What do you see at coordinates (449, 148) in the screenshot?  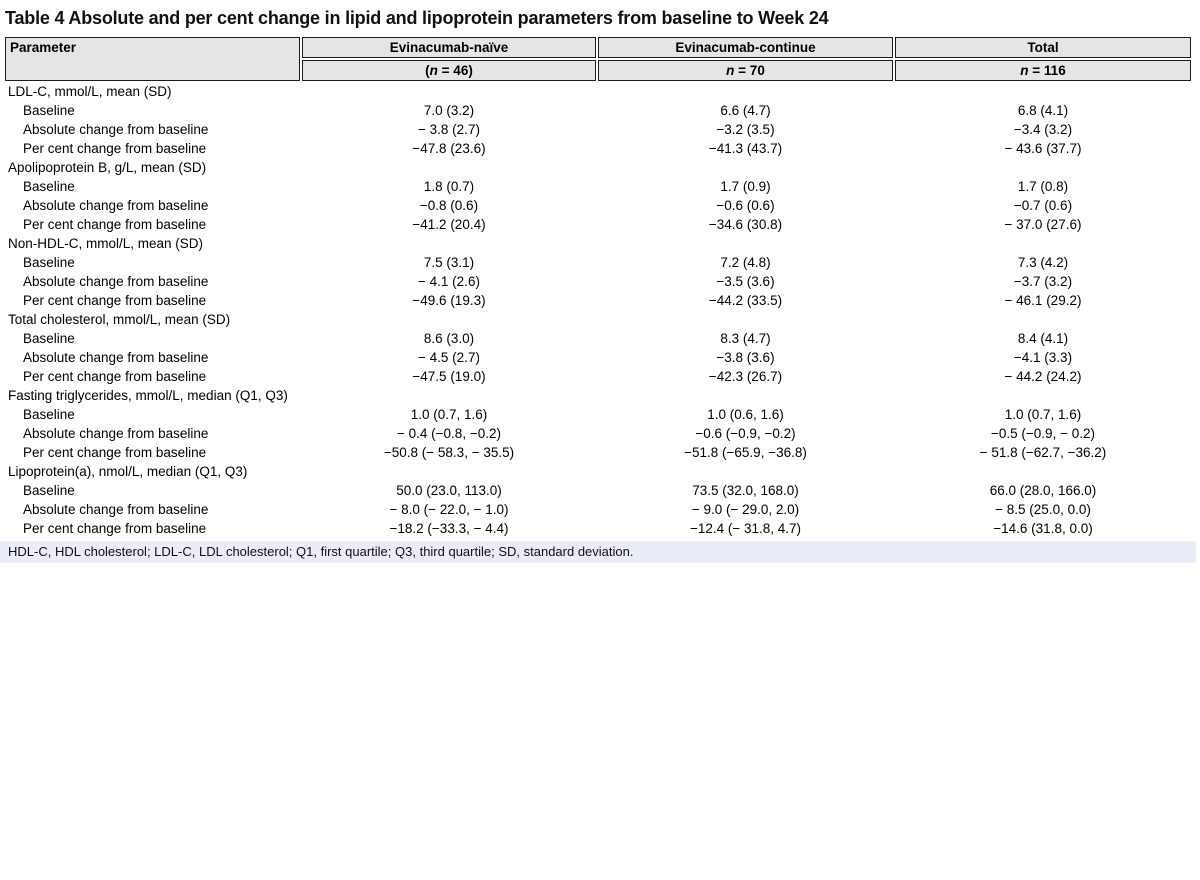 I see `value-cell: −47.8 (23.6)` at bounding box center [449, 148].